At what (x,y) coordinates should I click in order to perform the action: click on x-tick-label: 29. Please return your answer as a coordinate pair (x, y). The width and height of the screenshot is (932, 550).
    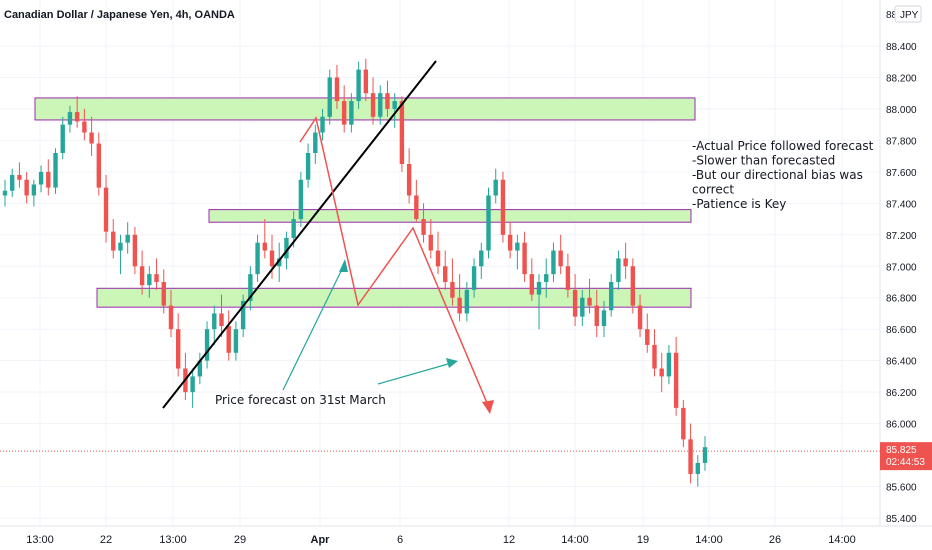
    Looking at the image, I should click on (240, 540).